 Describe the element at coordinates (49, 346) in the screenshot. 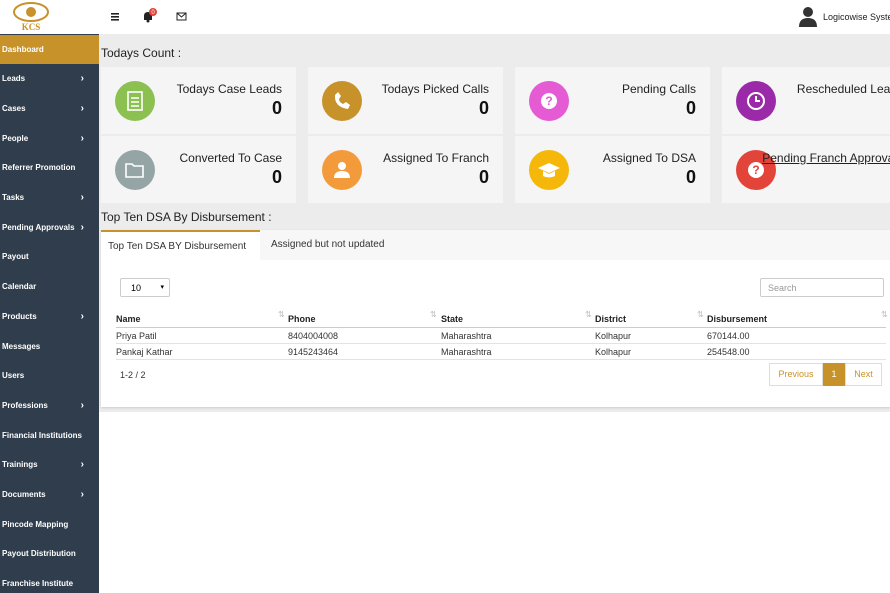

I see `nav-item: Messages` at that location.